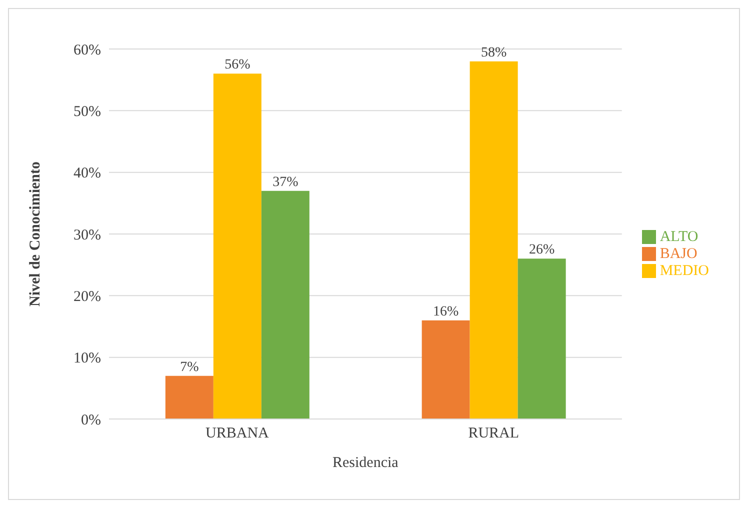  What do you see at coordinates (87, 50) in the screenshot?
I see `y-tick-label: 60%` at bounding box center [87, 50].